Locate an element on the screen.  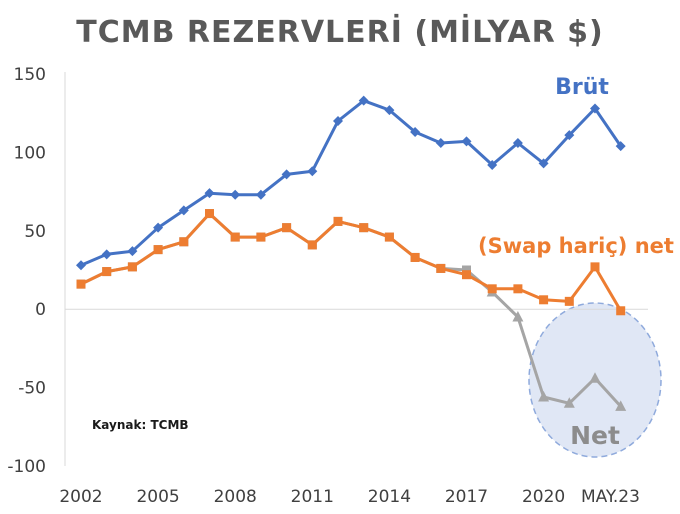
y-tick-label: 100 is located at coordinates (30, 153).